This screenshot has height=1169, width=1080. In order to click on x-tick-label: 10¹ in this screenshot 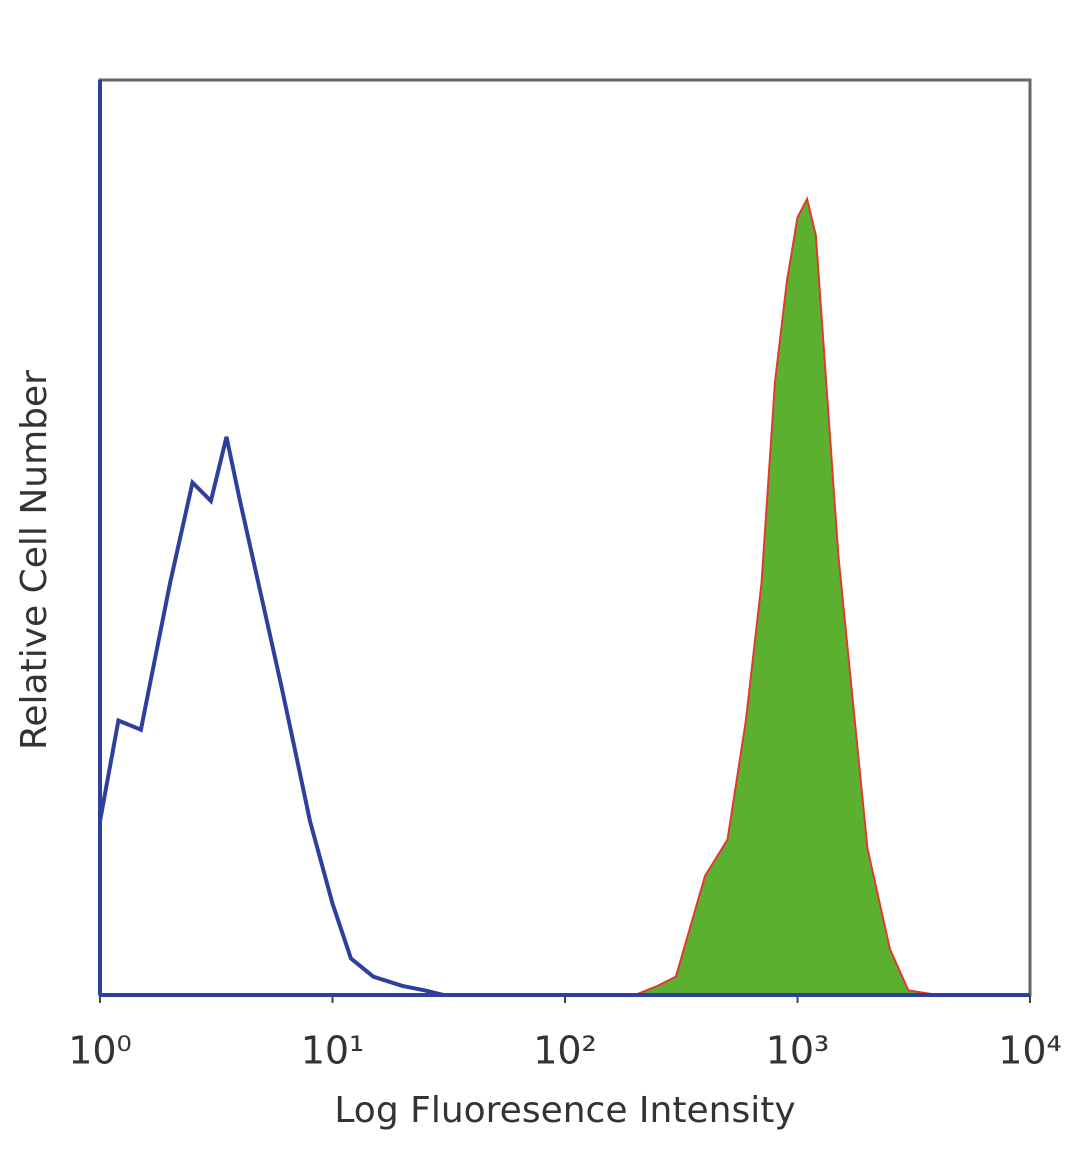, I will do `click(333, 1051)`.